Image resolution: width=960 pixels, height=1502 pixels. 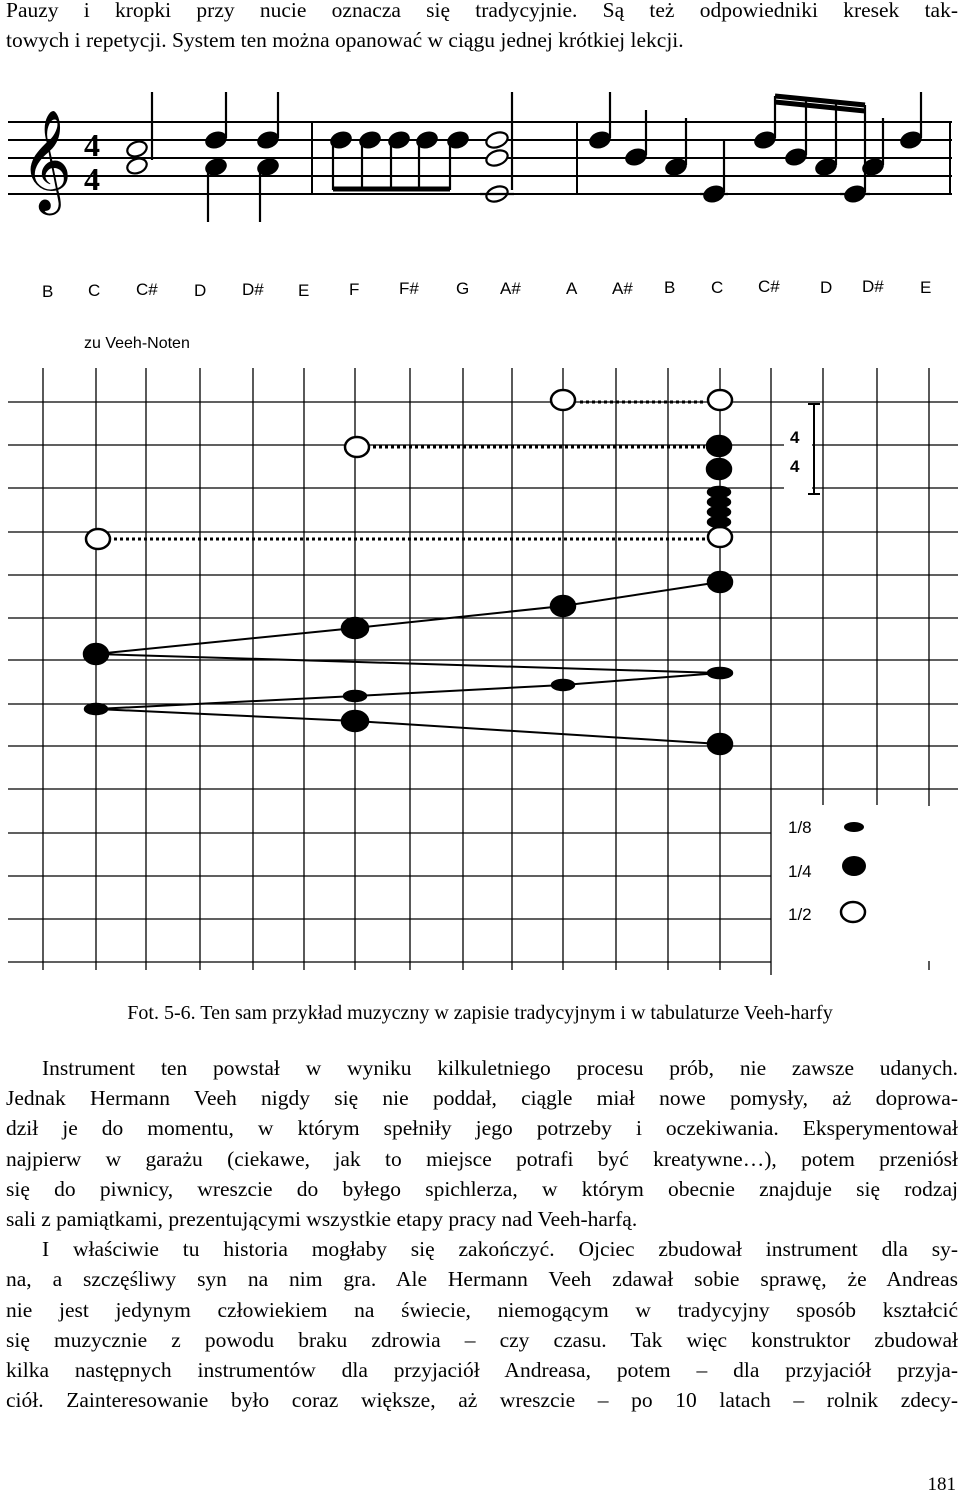 I want to click on tab-legend: 1/8 1/4 1/2, so click(x=827, y=871).